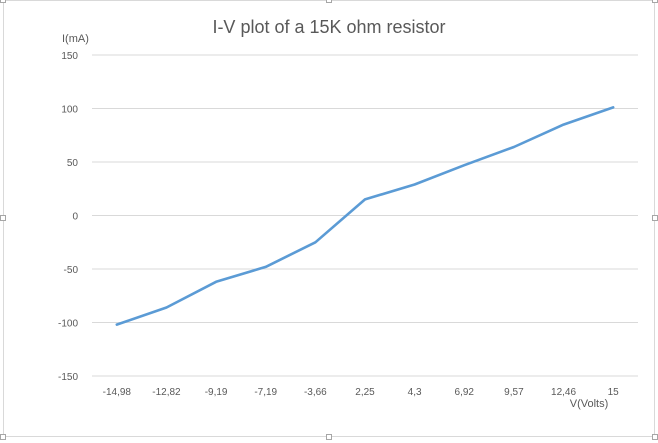  I want to click on x-tick-label: 4,3, so click(415, 392).